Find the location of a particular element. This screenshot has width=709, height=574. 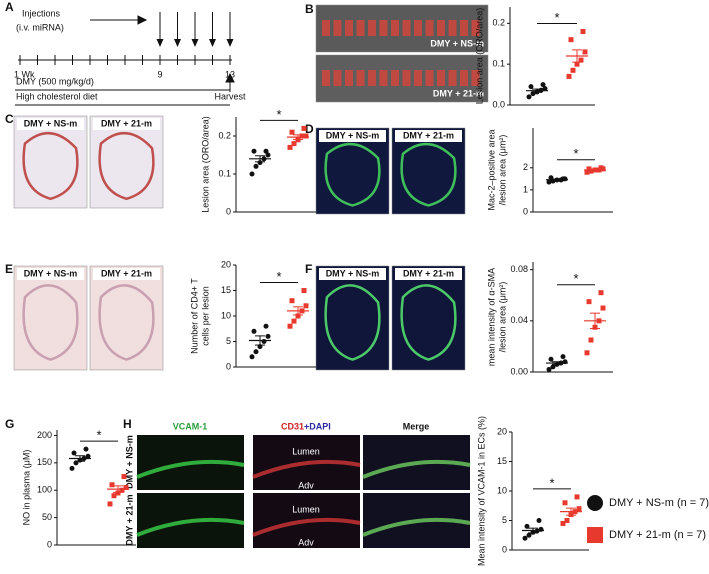

panel-label: C is located at coordinates (9, 119).